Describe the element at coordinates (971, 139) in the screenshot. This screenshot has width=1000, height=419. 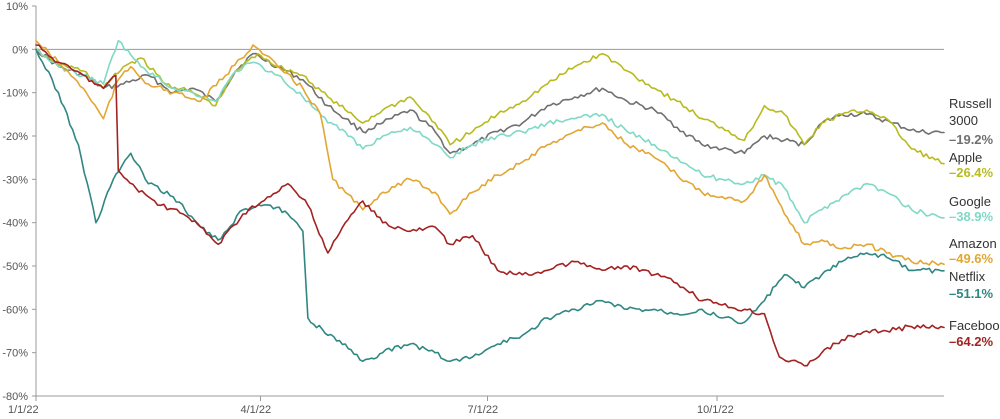
I see `legend-value-russell-3000: –19.2%` at that location.